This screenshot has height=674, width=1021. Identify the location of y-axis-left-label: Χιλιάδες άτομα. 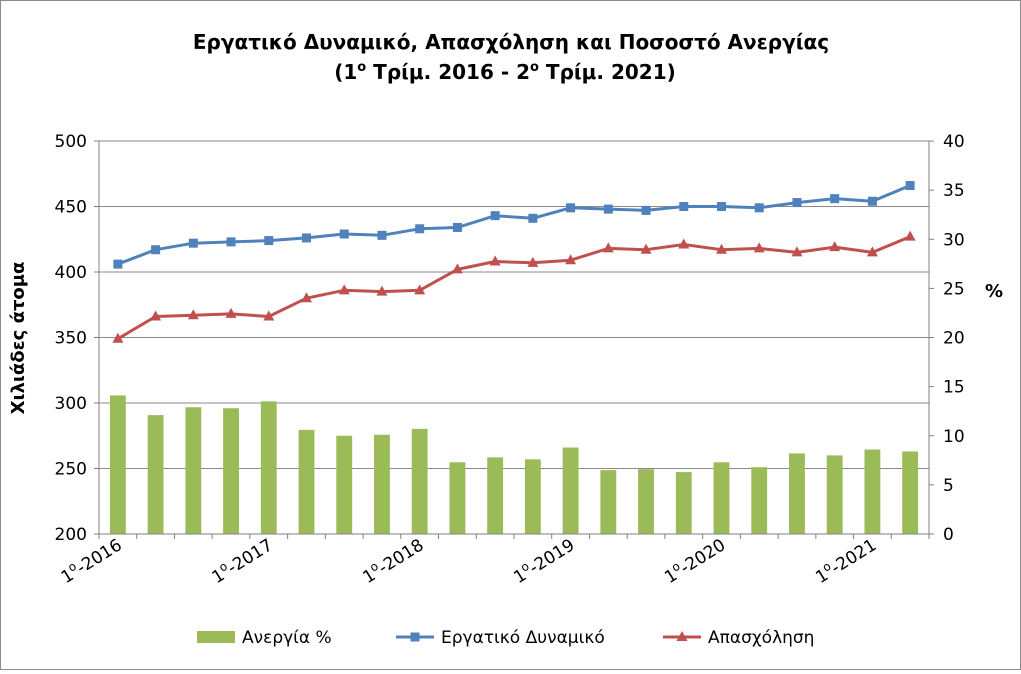
(18, 338).